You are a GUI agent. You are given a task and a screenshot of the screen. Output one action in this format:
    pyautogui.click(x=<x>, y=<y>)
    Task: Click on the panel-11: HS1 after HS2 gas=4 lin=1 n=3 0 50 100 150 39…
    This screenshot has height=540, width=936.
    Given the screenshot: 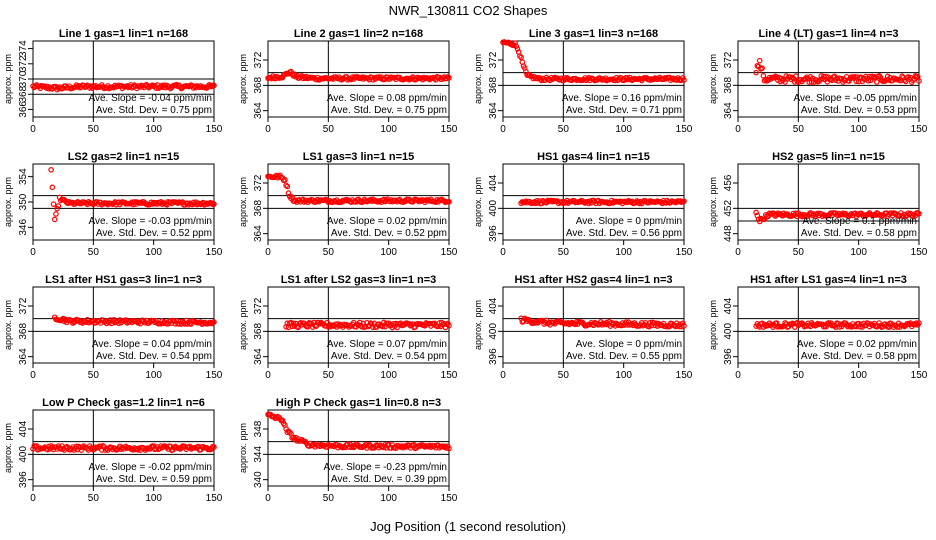 What is the action you would take?
    pyautogui.click(x=583, y=327)
    